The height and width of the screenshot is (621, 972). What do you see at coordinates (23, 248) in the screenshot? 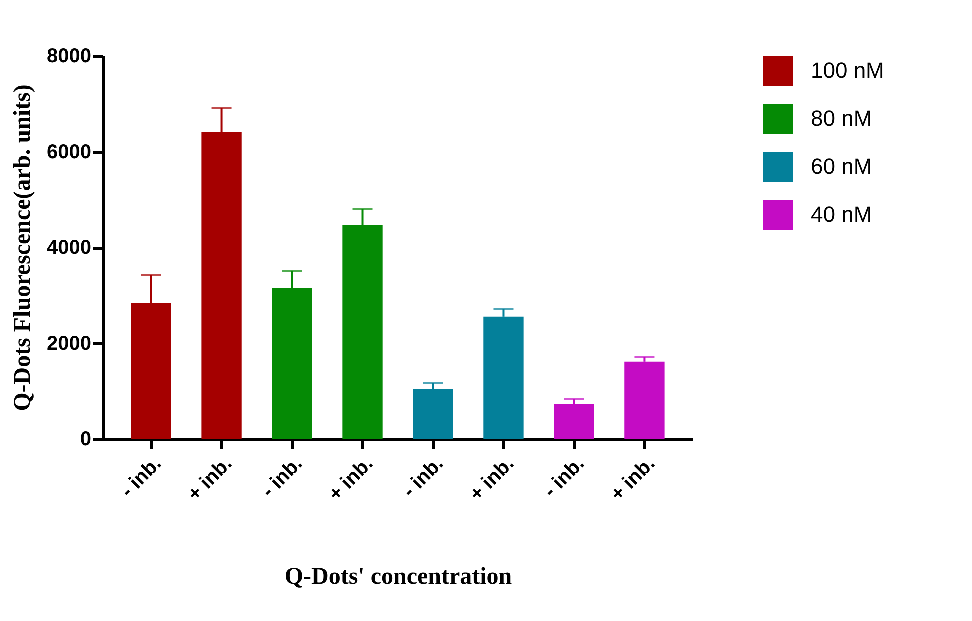
I see `y-axis-title: Q-Dots Fluorescence(arb. units)` at bounding box center [23, 248].